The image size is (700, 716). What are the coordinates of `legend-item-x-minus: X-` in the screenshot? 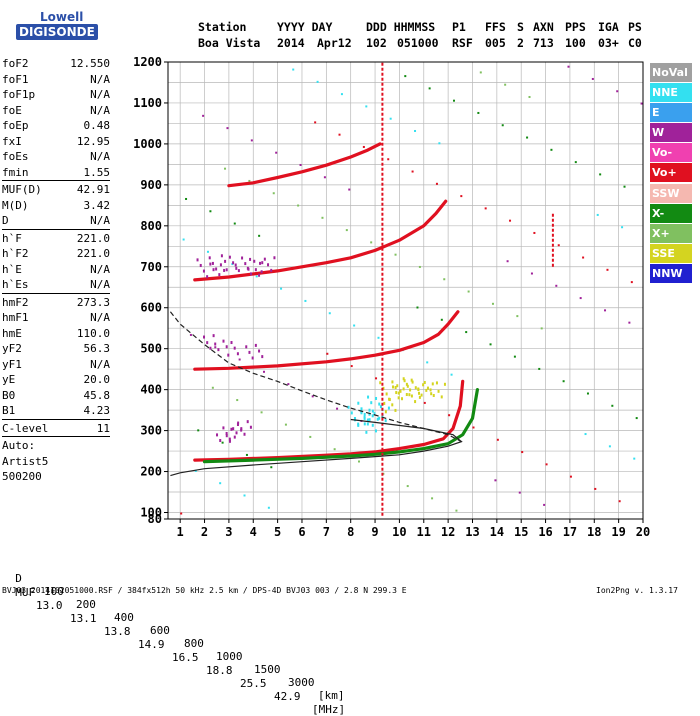 It's located at (671, 213).